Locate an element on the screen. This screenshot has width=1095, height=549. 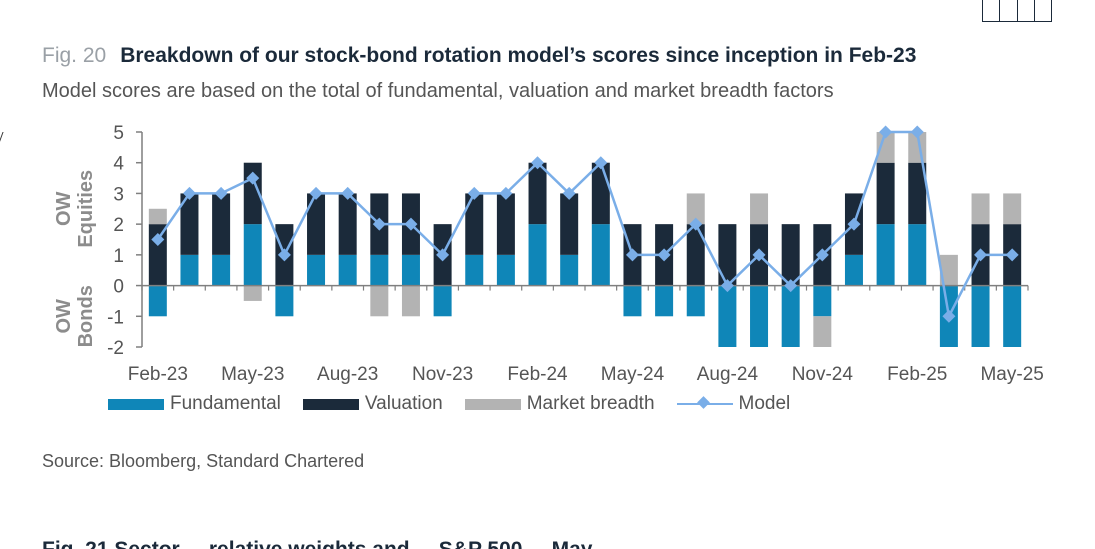
y-tick-label: 4 is located at coordinates (118, 164).